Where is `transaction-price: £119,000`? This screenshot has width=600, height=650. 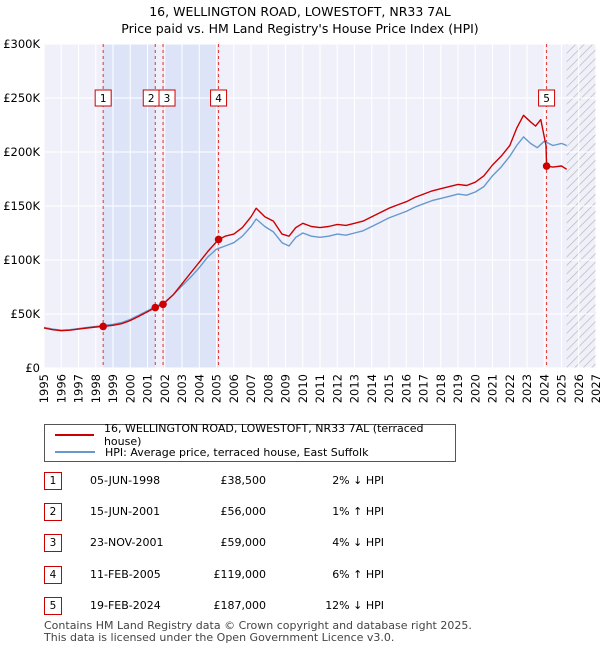 transaction-price: £119,000 is located at coordinates (240, 574).